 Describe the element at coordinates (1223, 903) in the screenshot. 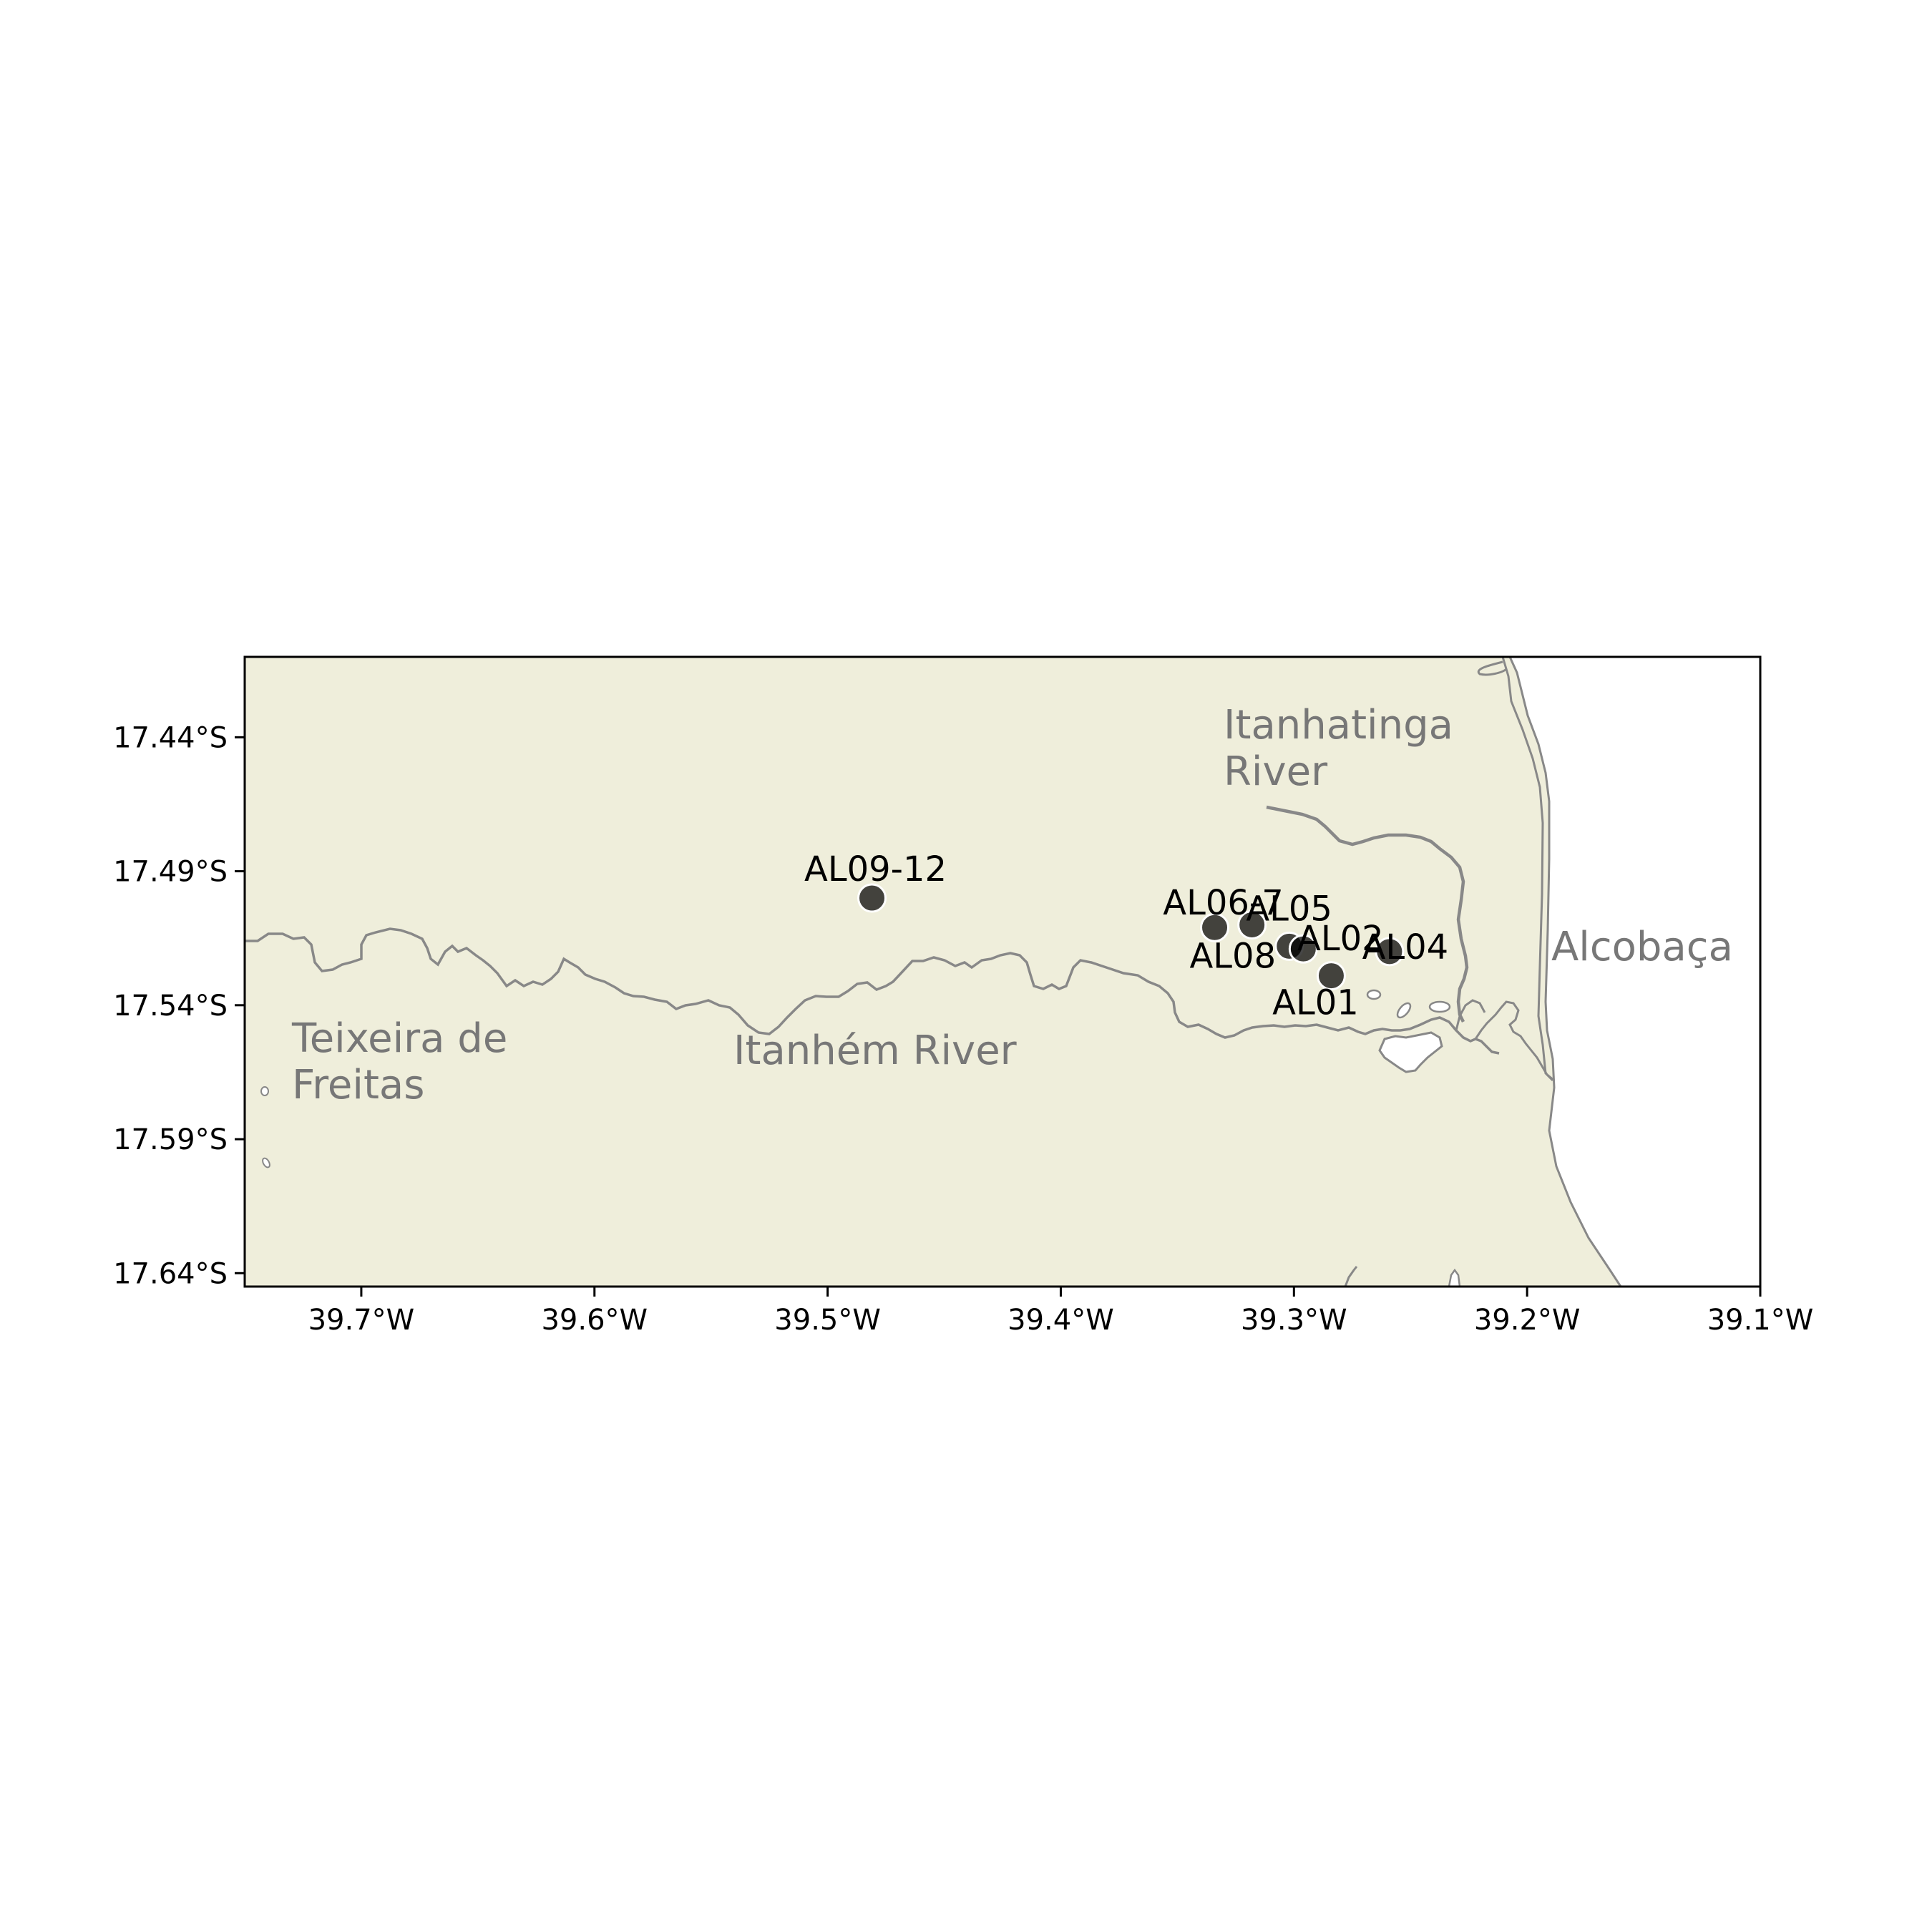

I see `site-label: AL06-7` at that location.